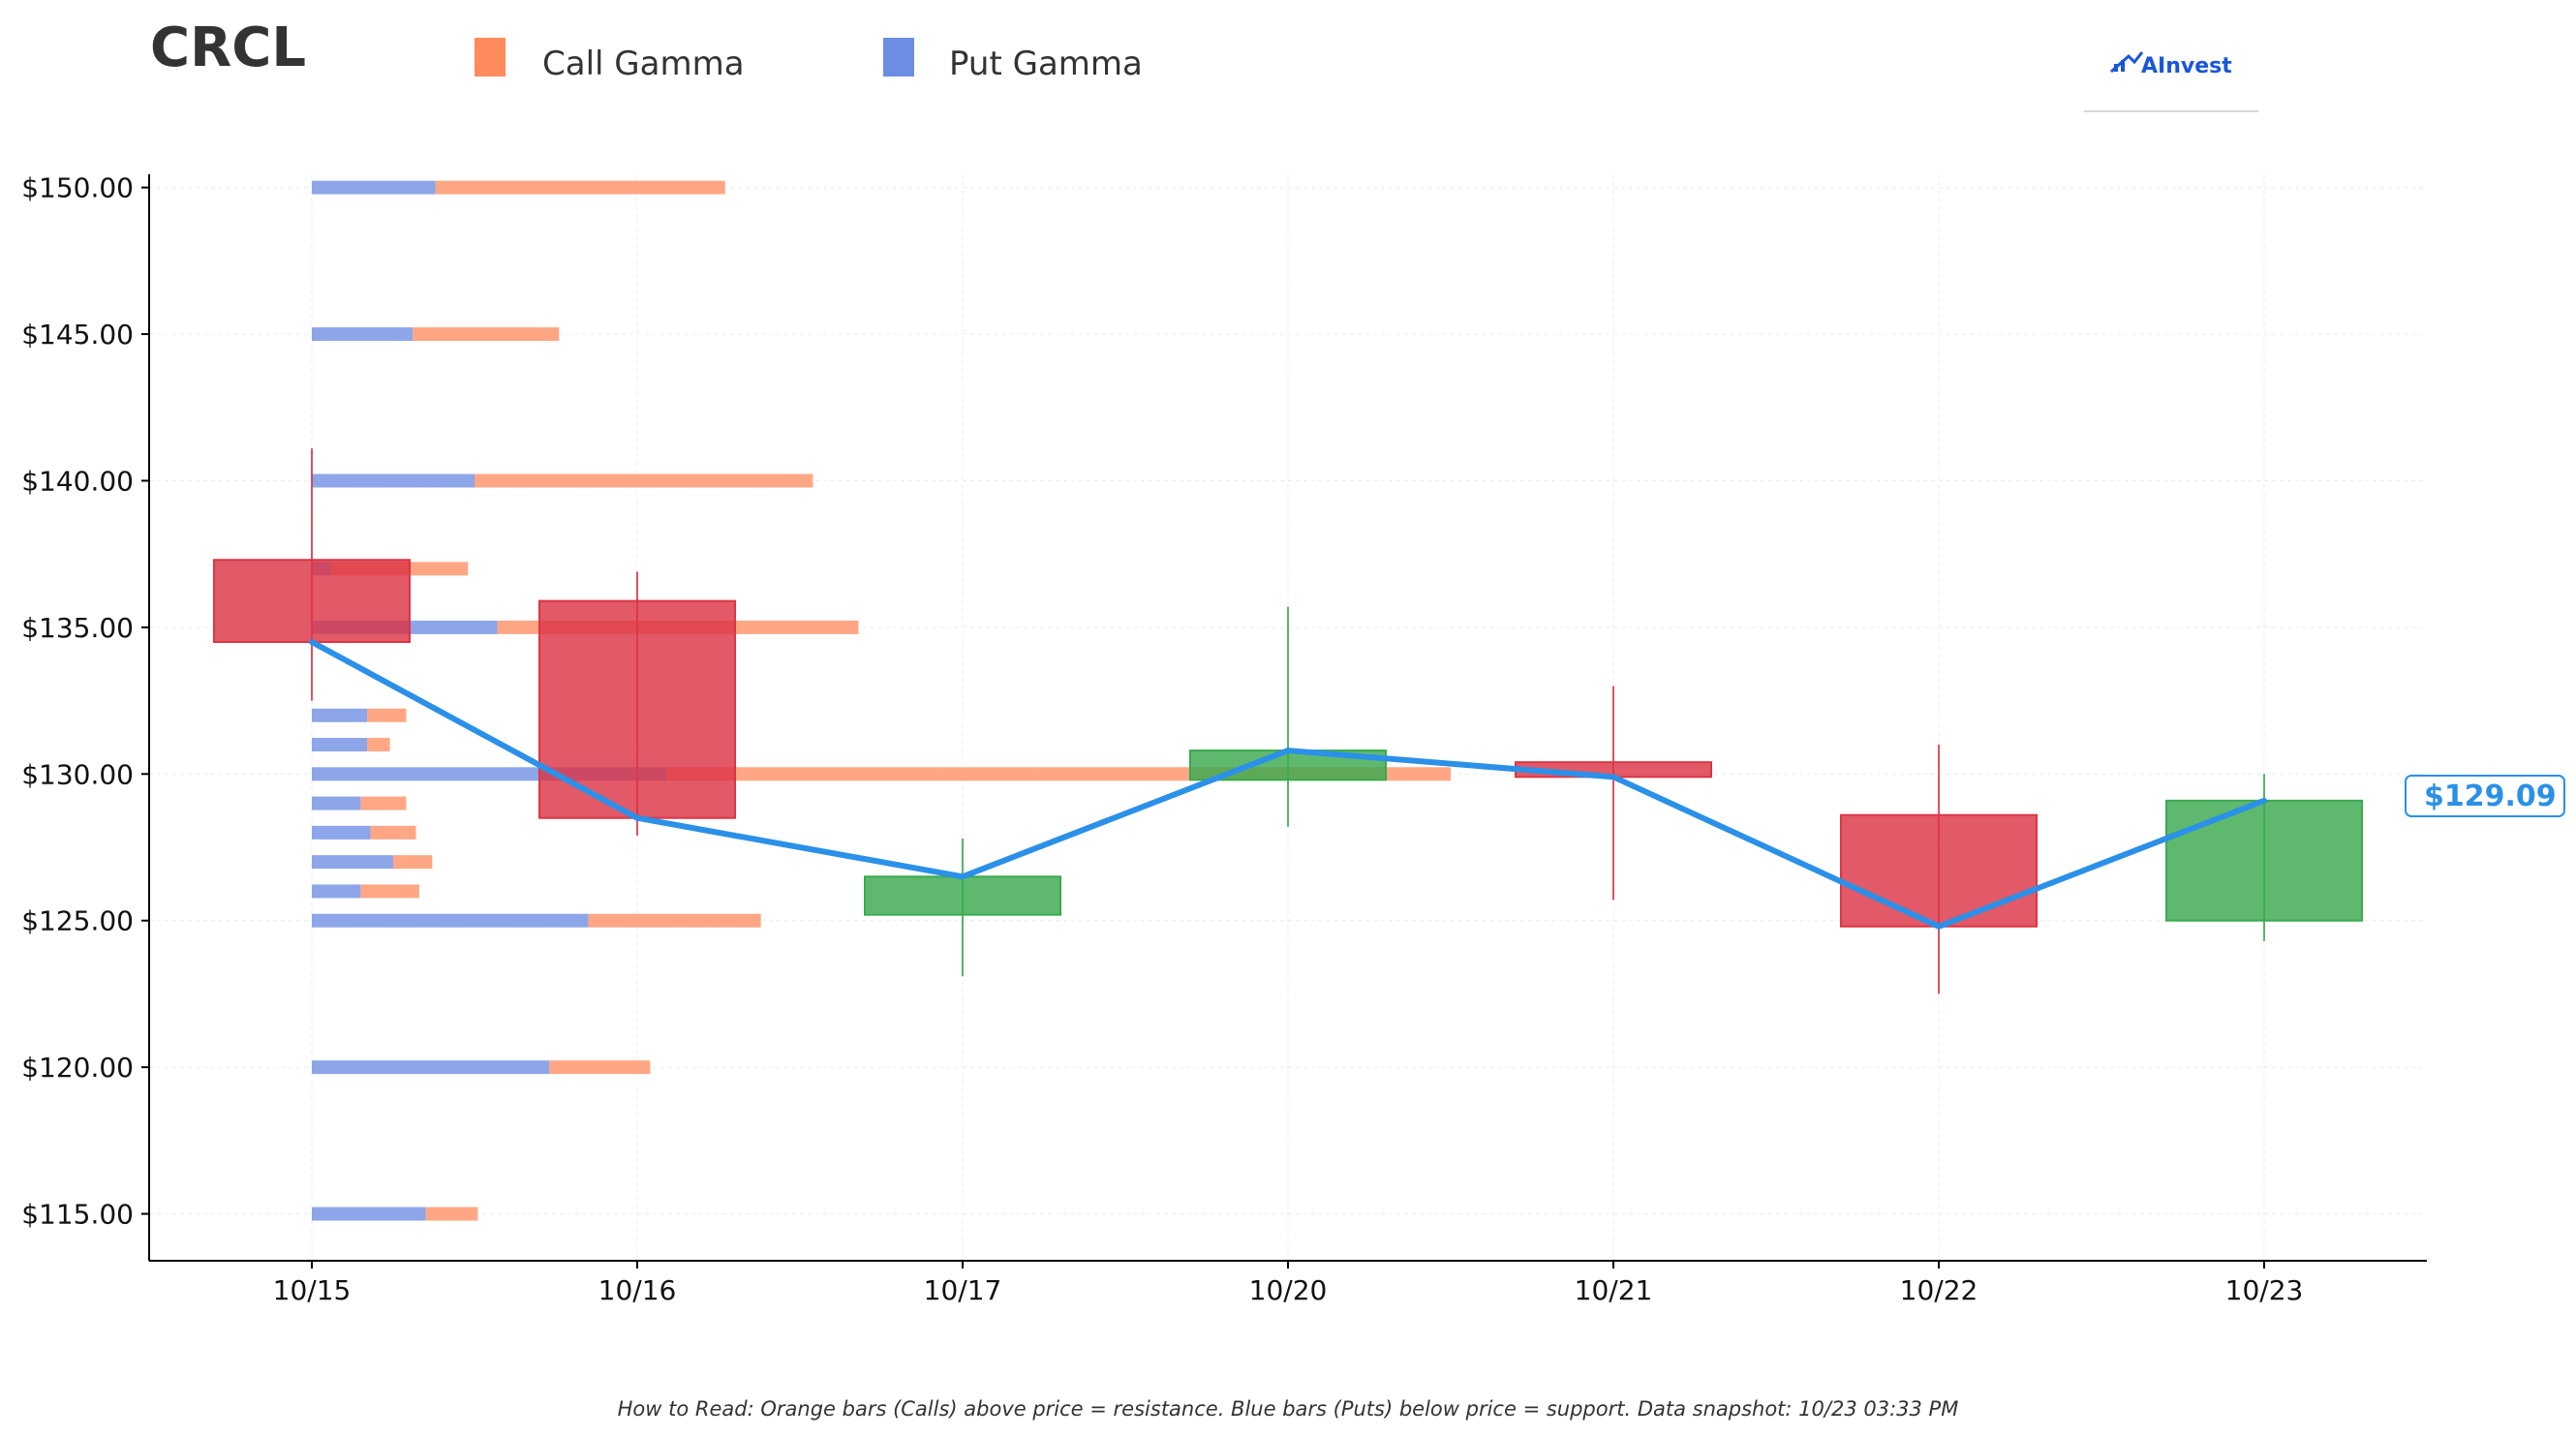 This screenshot has width=2576, height=1437. I want to click on current-price-label: $129.09, so click(2485, 796).